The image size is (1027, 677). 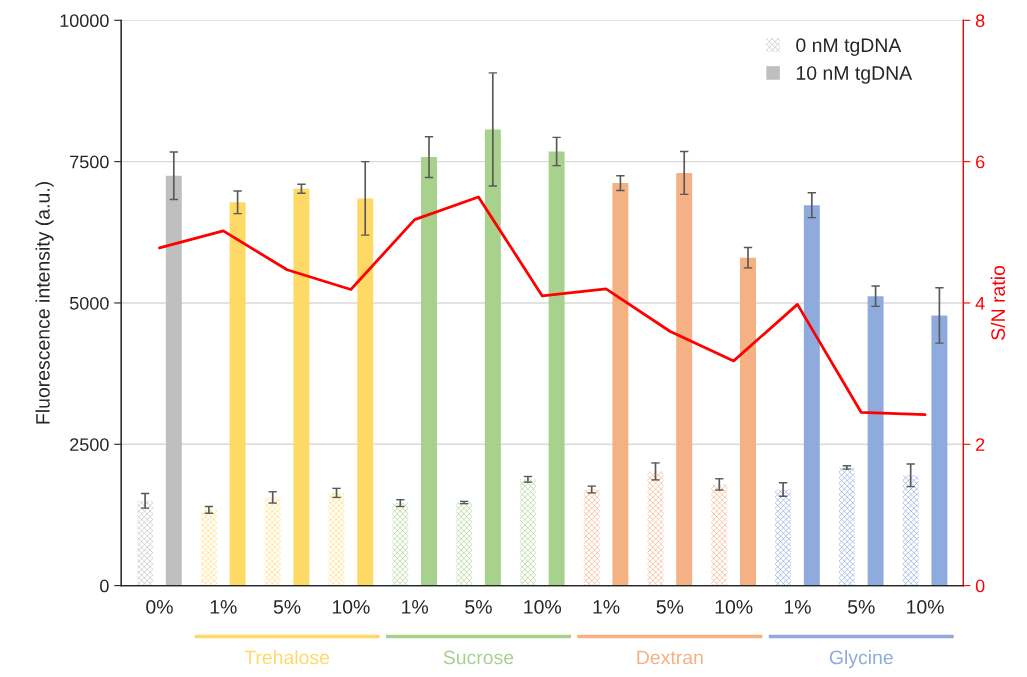 I want to click on y2-tick-label: 2, so click(x=980, y=444).